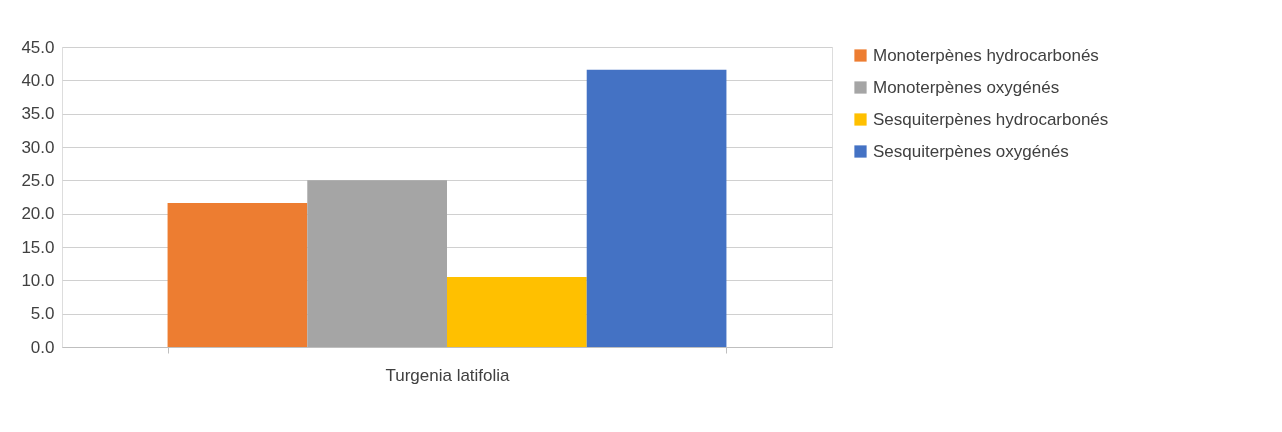 This screenshot has width=1282, height=432. Describe the element at coordinates (38, 114) in the screenshot. I see `y-tick-label: 35.0` at that location.